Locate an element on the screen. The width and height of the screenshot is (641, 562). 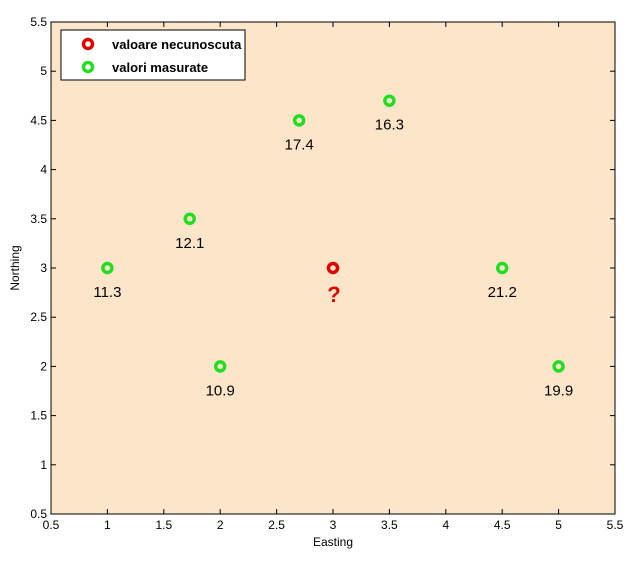
legend-label-unknown: valoare necunoscuta is located at coordinates (177, 44).